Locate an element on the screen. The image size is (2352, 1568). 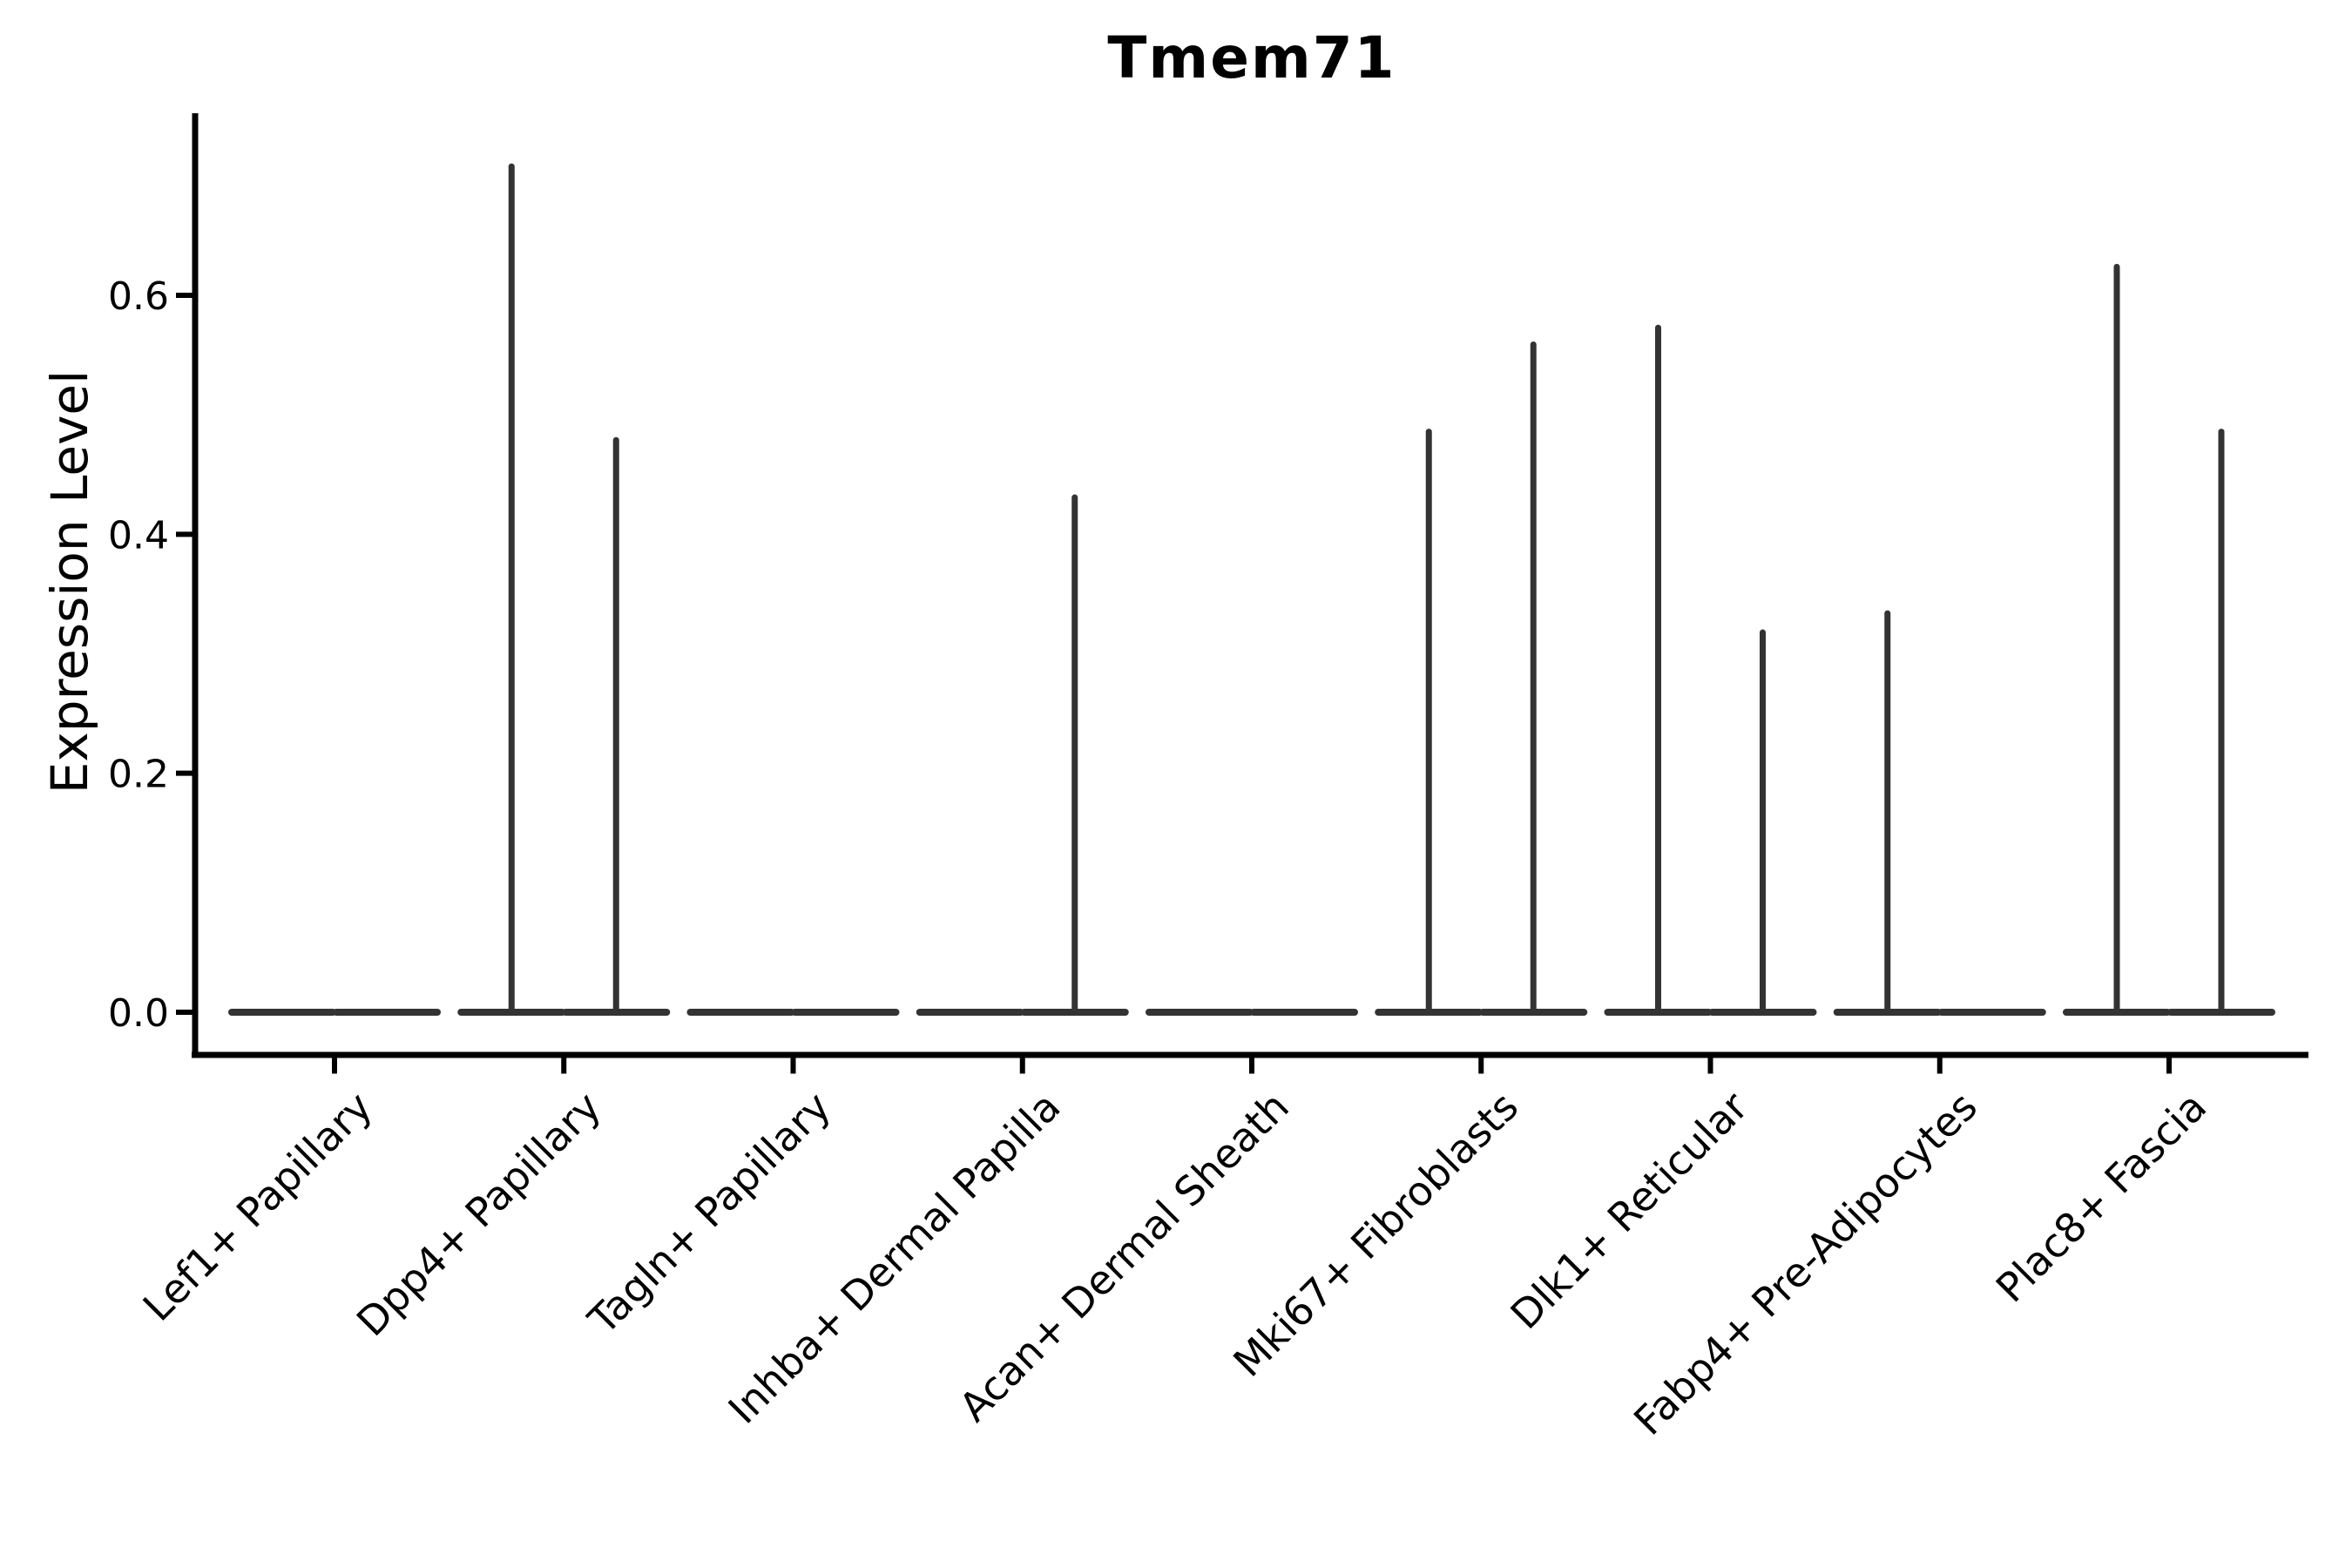
chart-title: Tmem71 is located at coordinates (1251, 58).